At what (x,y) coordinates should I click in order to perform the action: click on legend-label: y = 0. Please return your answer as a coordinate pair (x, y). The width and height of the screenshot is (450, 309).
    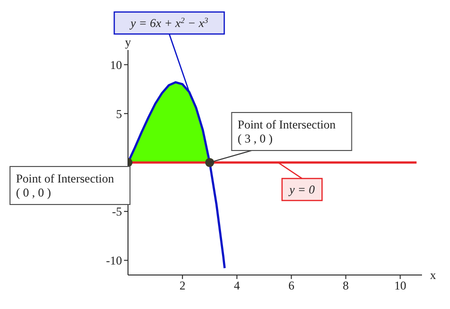
    Looking at the image, I should click on (301, 189).